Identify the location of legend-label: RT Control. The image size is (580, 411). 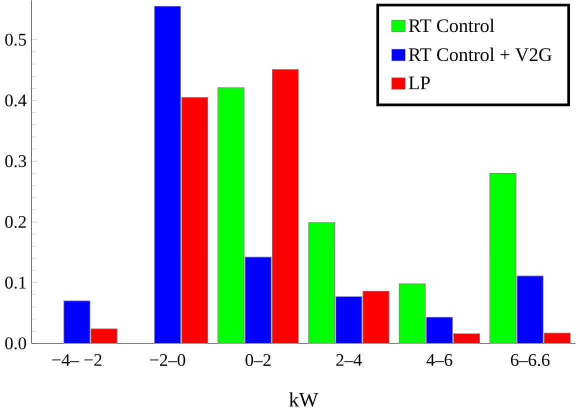
(451, 25).